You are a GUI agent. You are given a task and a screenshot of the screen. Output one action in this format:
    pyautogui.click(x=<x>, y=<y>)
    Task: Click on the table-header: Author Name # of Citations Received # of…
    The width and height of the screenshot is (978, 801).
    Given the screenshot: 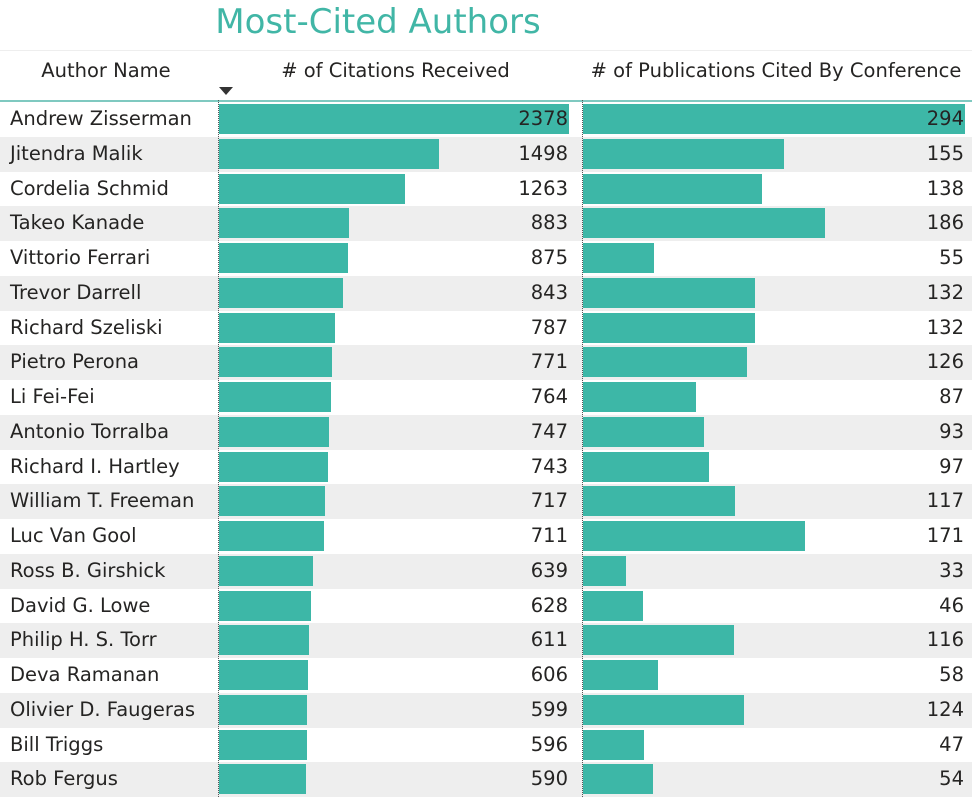 What is the action you would take?
    pyautogui.click(x=486, y=76)
    